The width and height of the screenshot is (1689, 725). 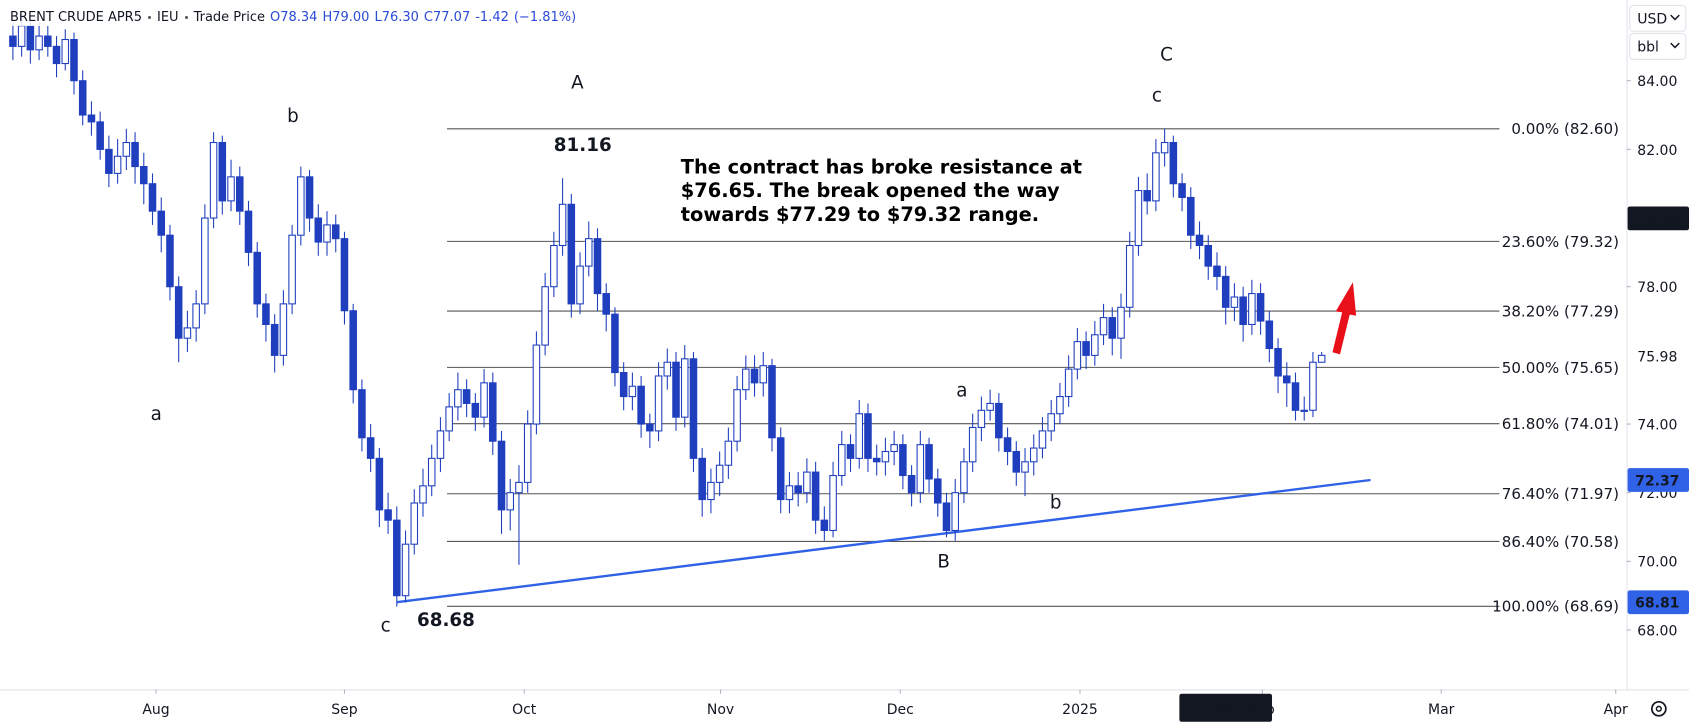 What do you see at coordinates (943, 562) in the screenshot?
I see `wave-label: B` at bounding box center [943, 562].